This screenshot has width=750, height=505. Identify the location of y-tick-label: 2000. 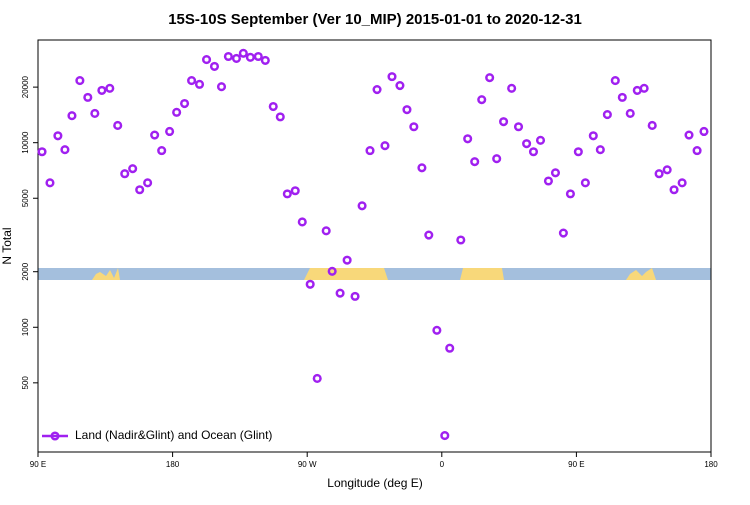
(25, 271).